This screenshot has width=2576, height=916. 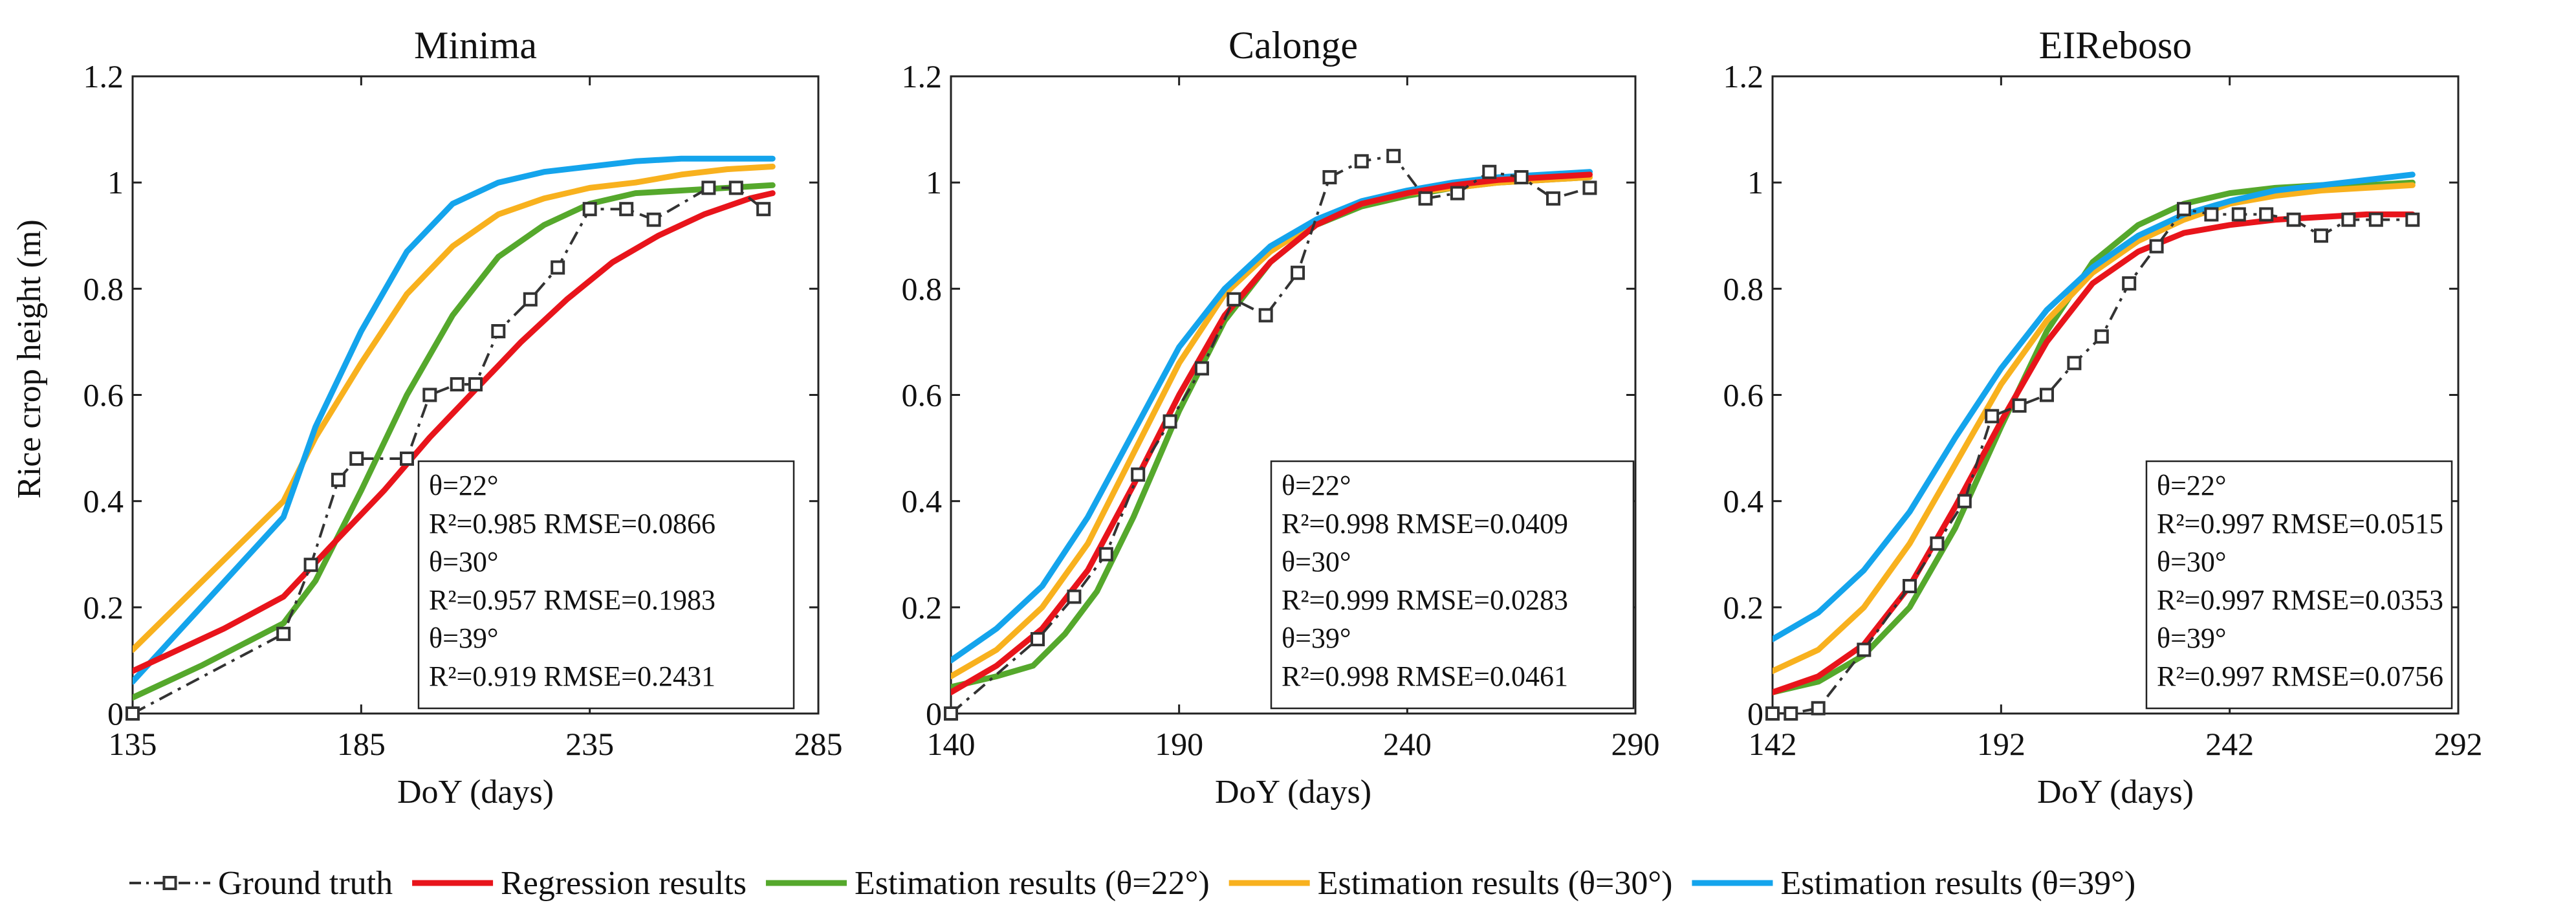 I want to click on panel-title: EIReboso, so click(x=2115, y=45).